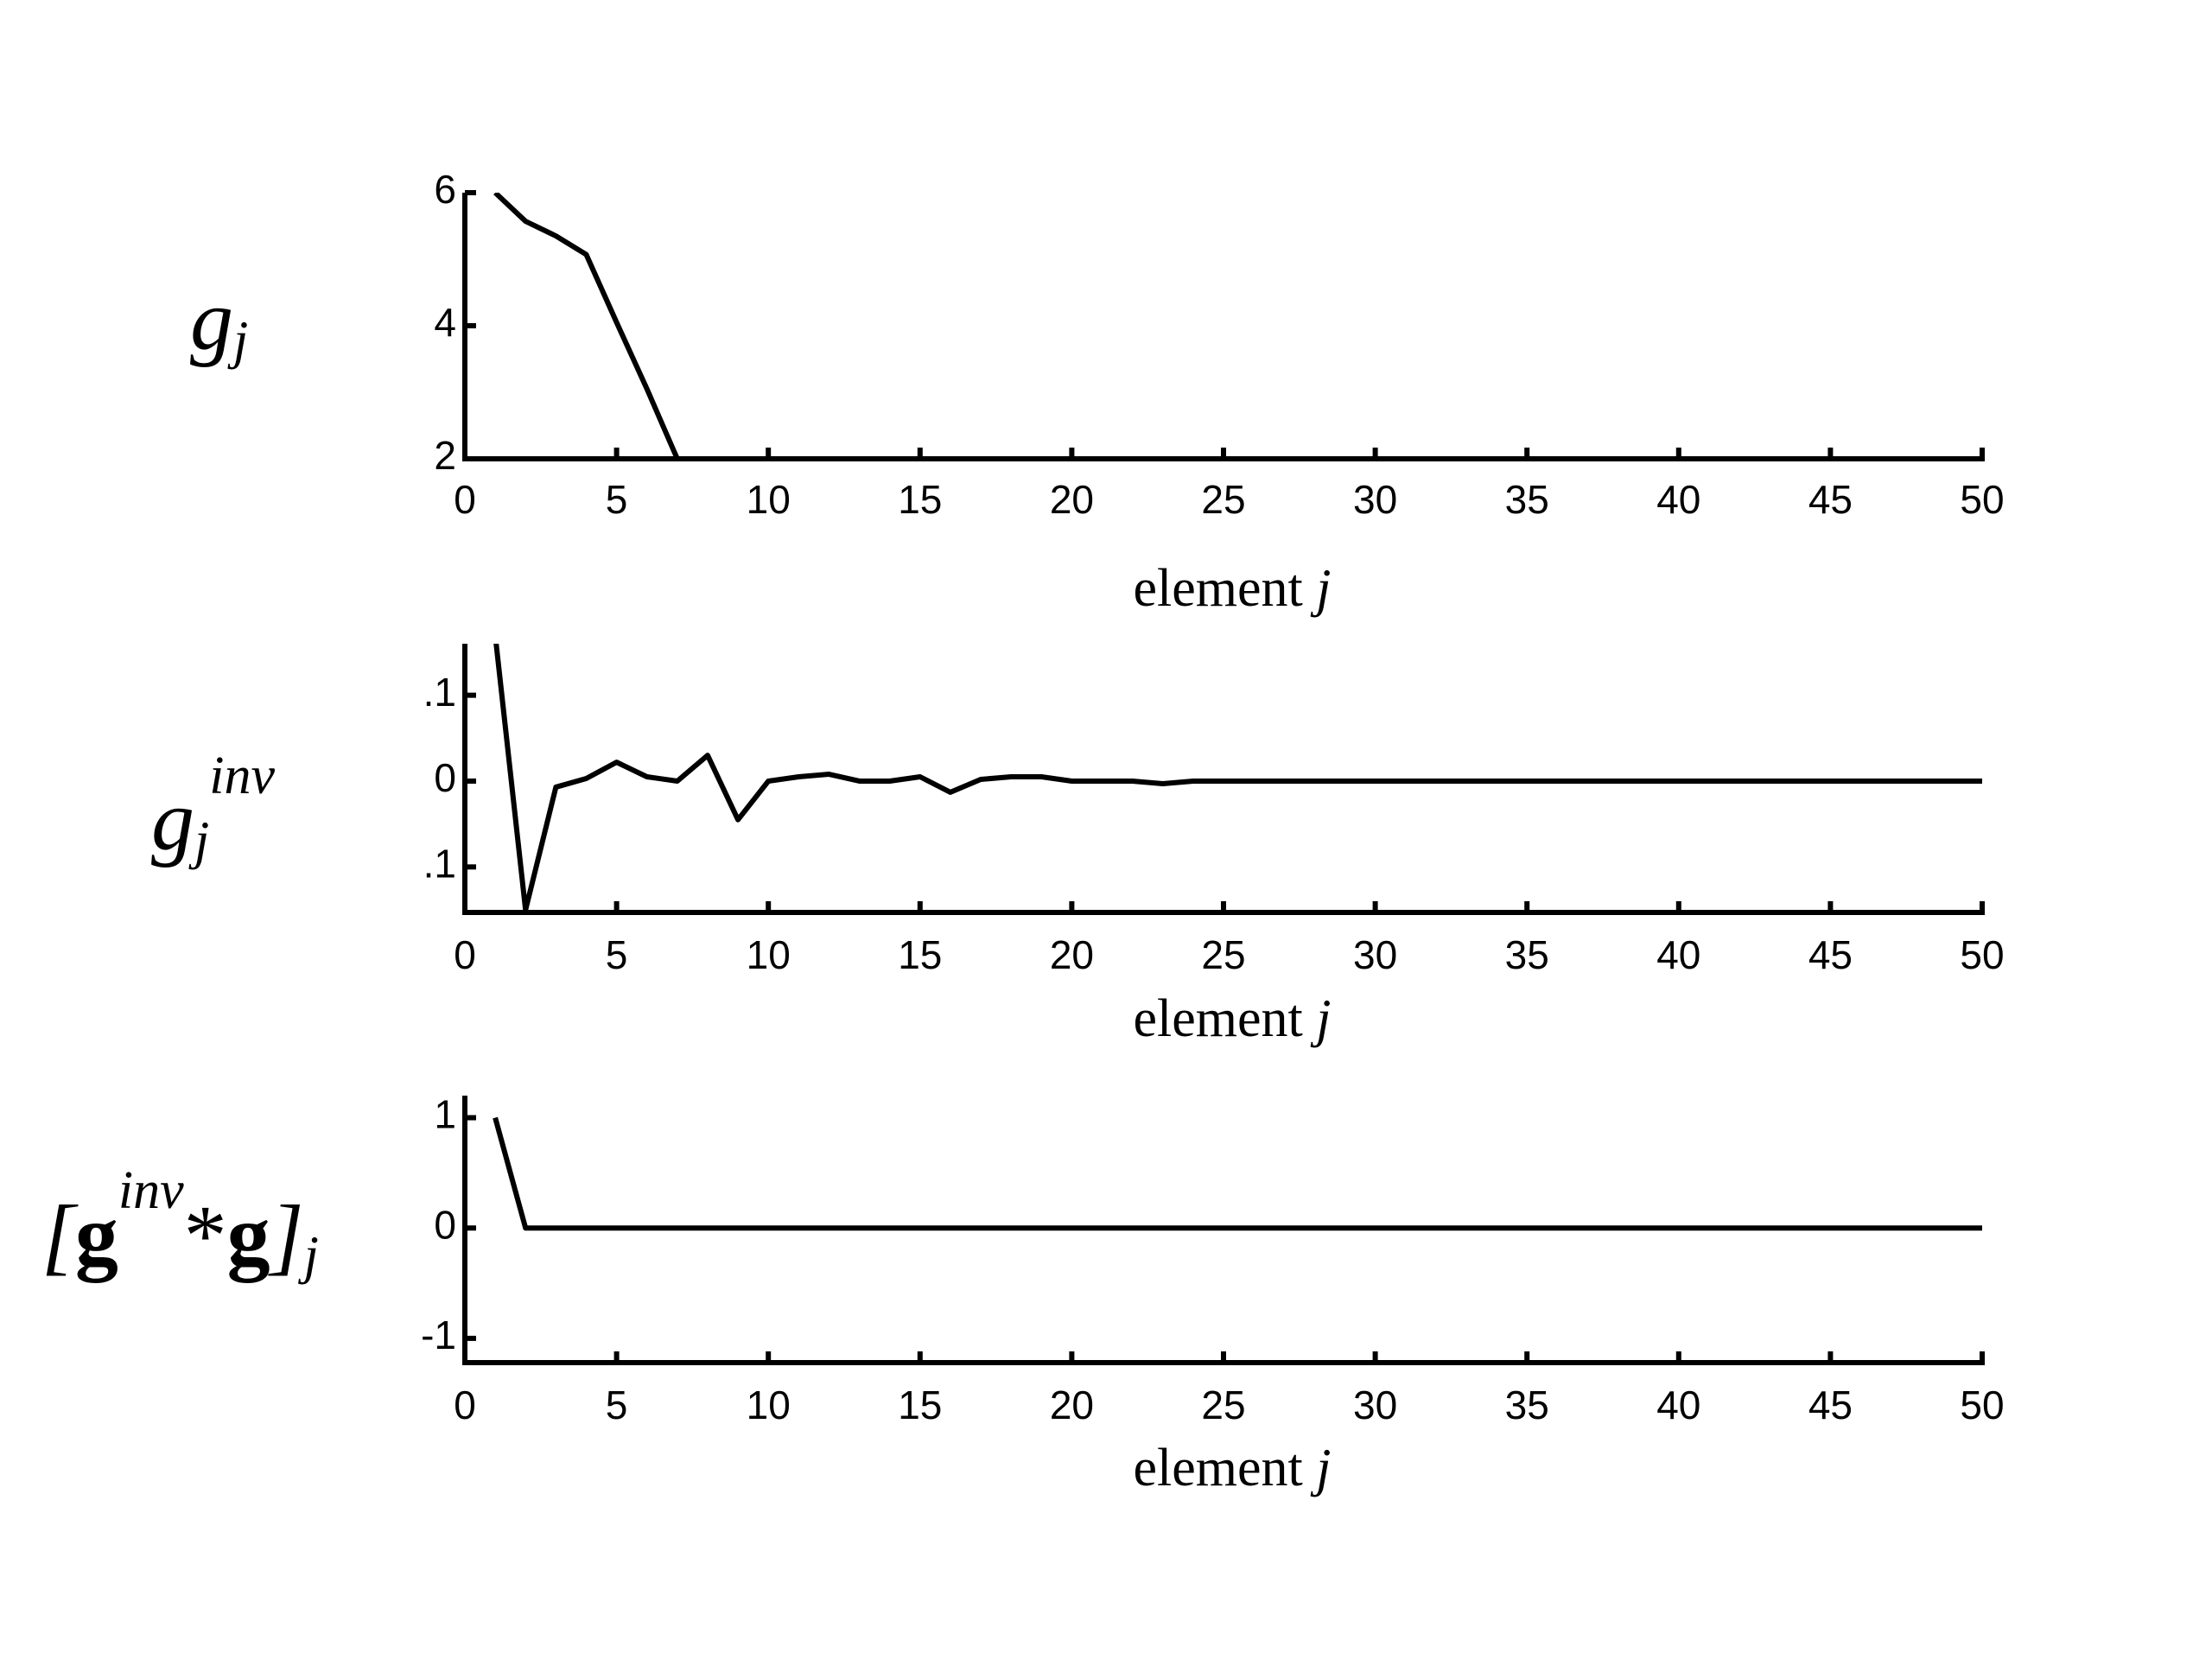 The width and height of the screenshot is (2212, 1659). I want to click on y-tick-label: 1, so click(445, 1114).